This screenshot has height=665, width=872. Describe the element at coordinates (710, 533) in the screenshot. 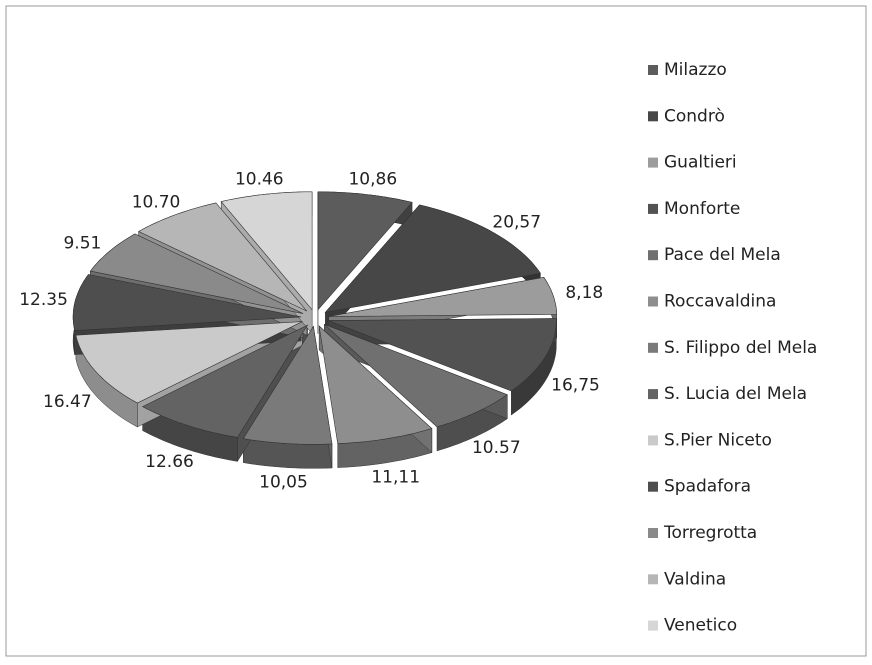

I see `legend-label: Torregrotta` at that location.